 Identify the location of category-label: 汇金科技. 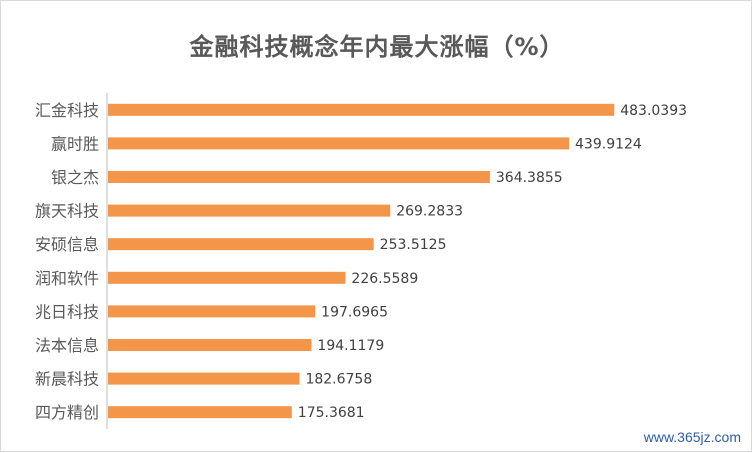
(67, 110).